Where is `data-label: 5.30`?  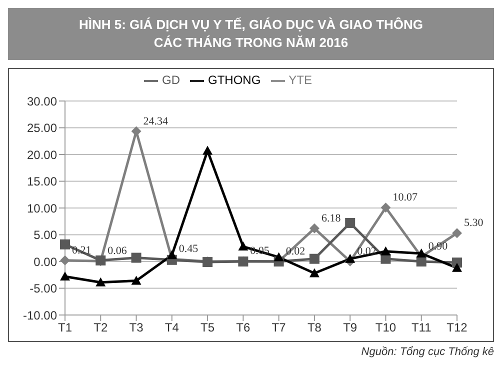 data-label: 5.30 is located at coordinates (474, 223).